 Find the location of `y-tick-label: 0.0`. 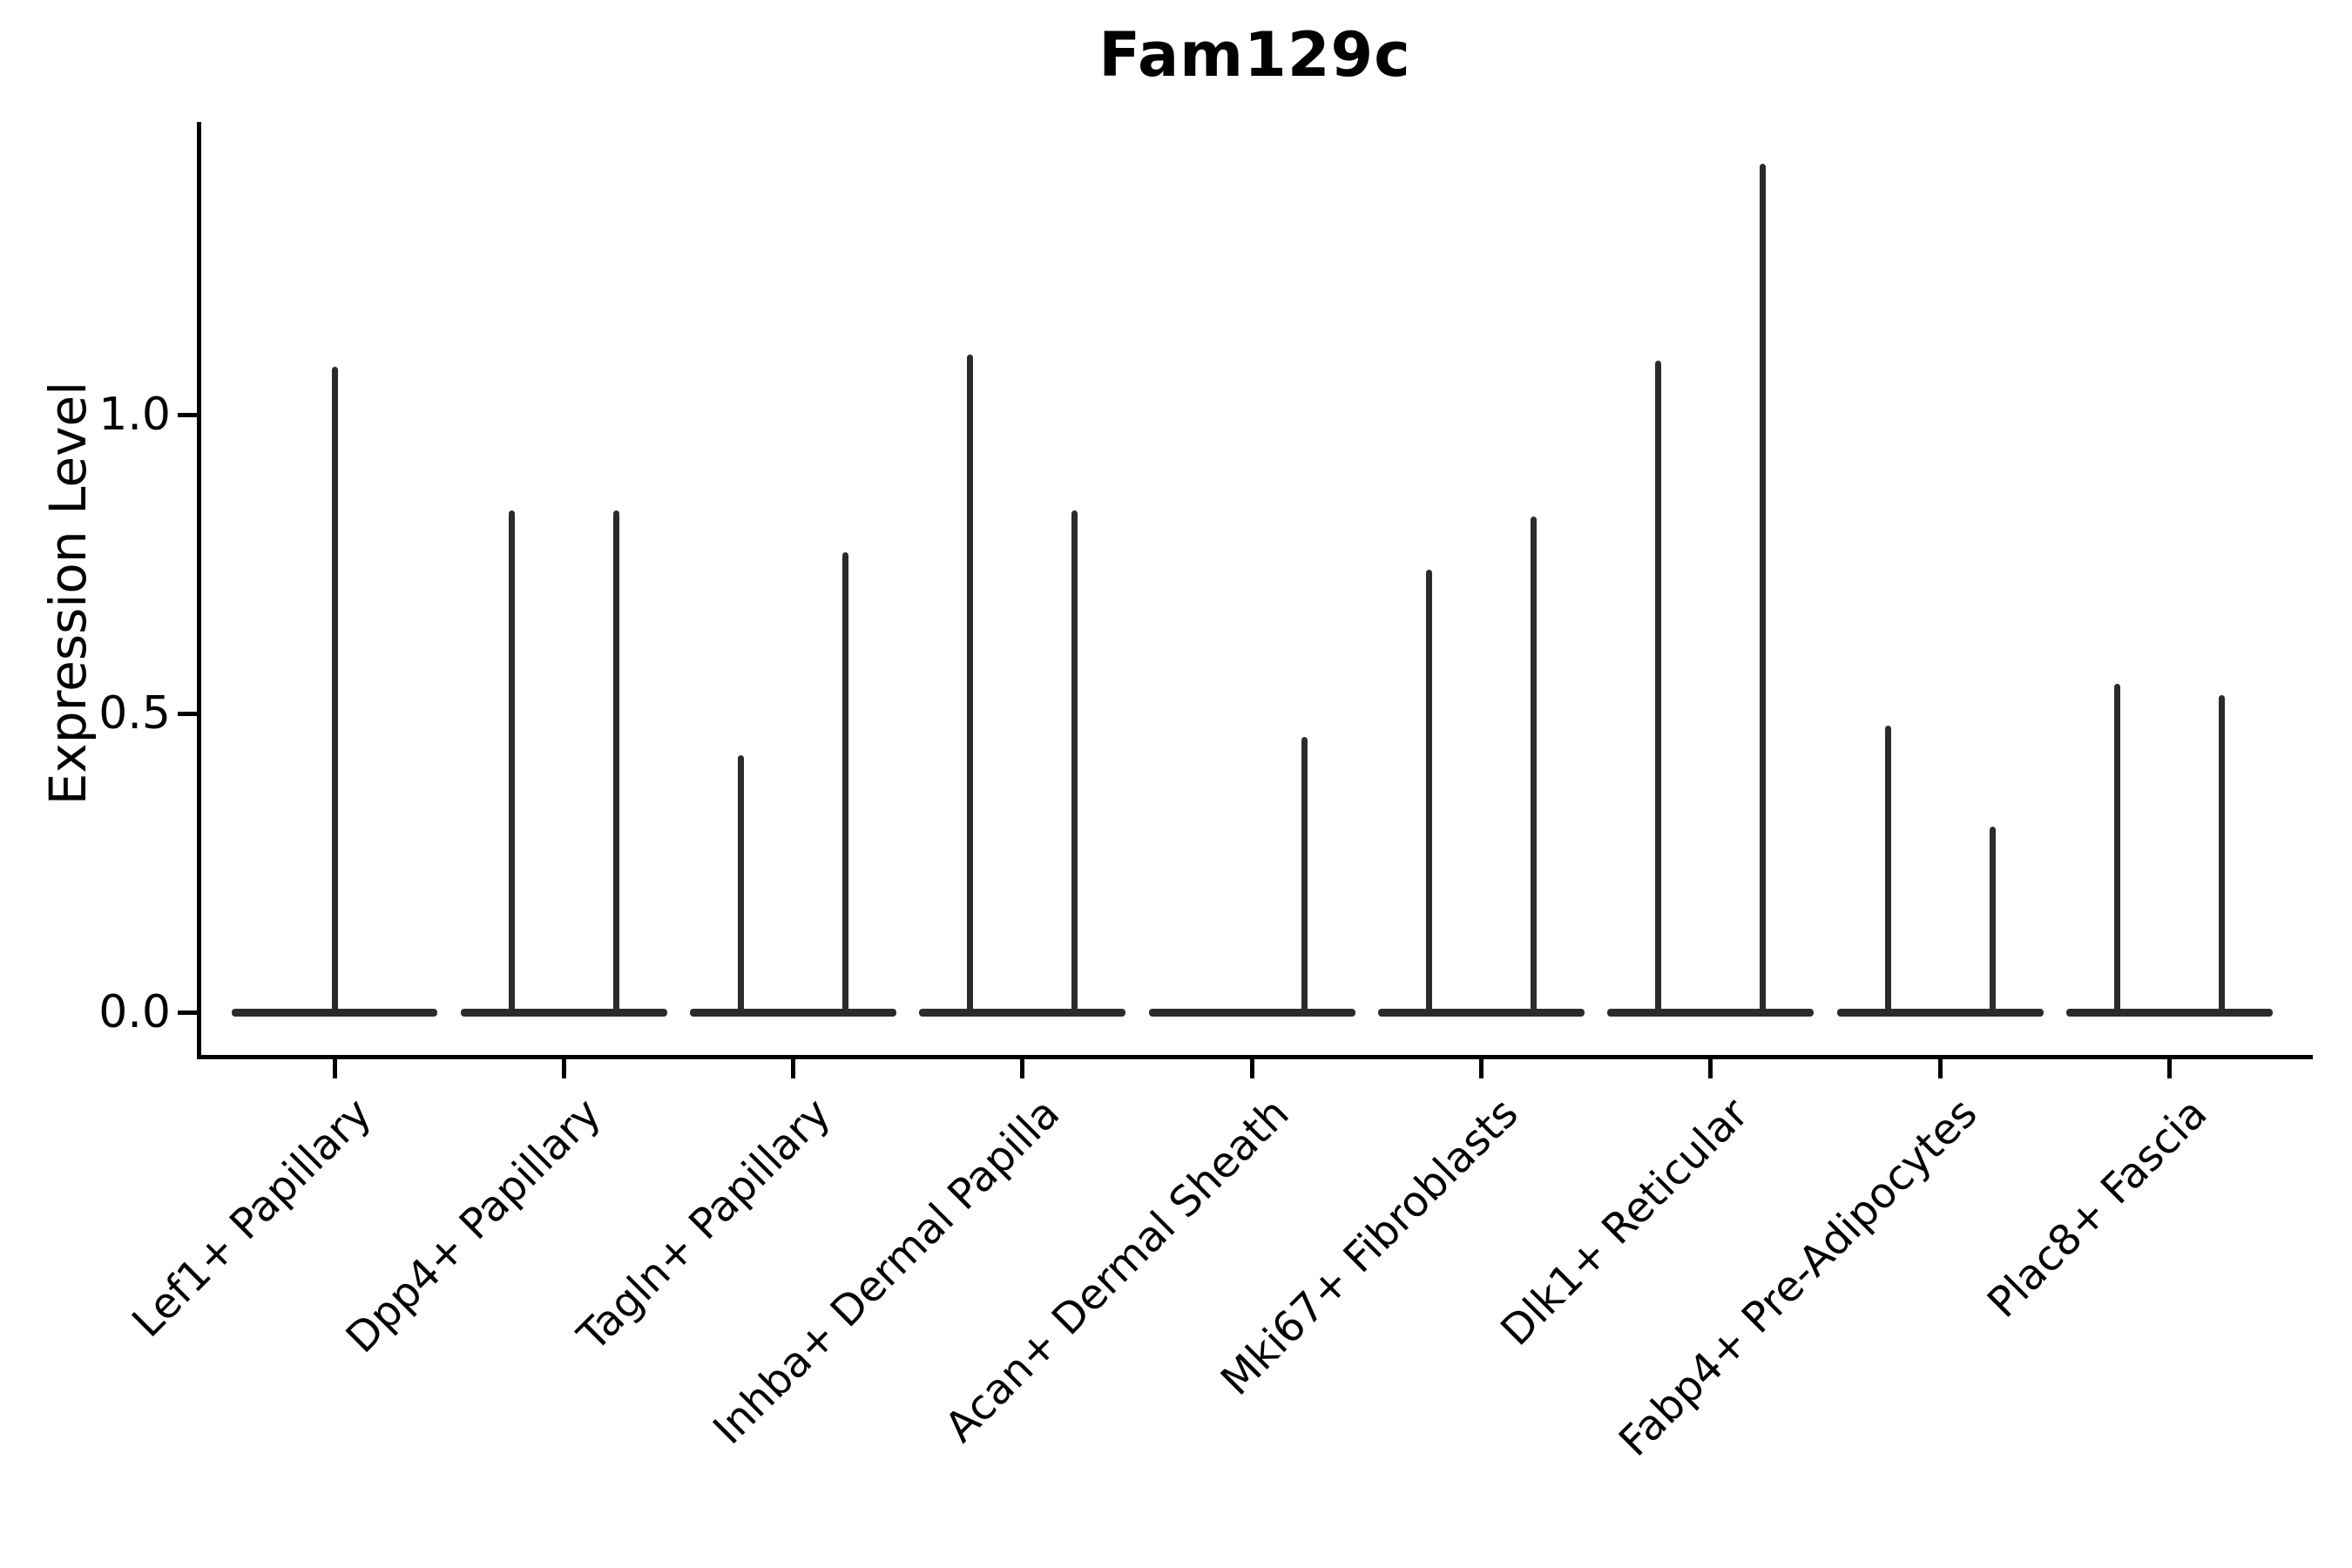

y-tick-label: 0.0 is located at coordinates (134, 1012).